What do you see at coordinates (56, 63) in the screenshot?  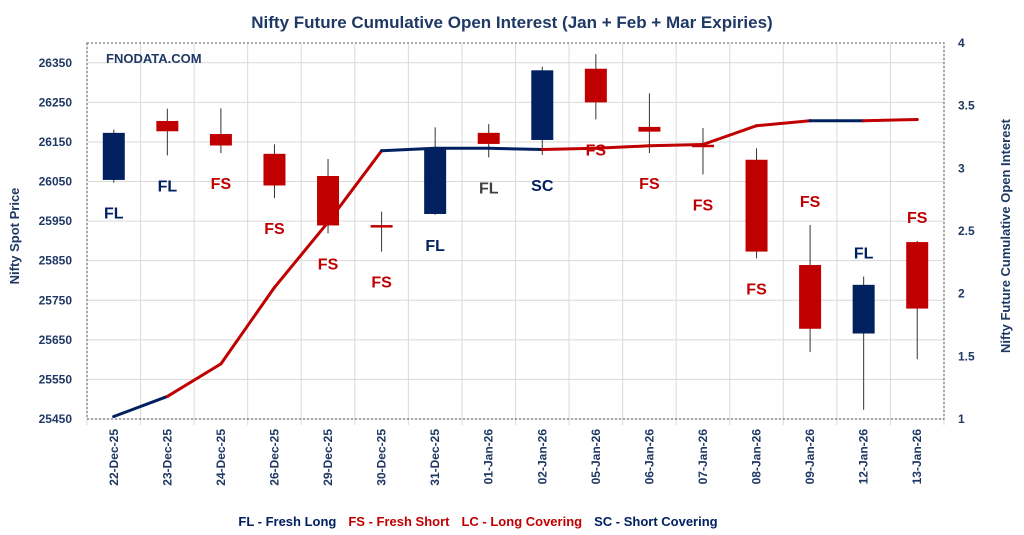 I see `y-tick-label: 26350` at bounding box center [56, 63].